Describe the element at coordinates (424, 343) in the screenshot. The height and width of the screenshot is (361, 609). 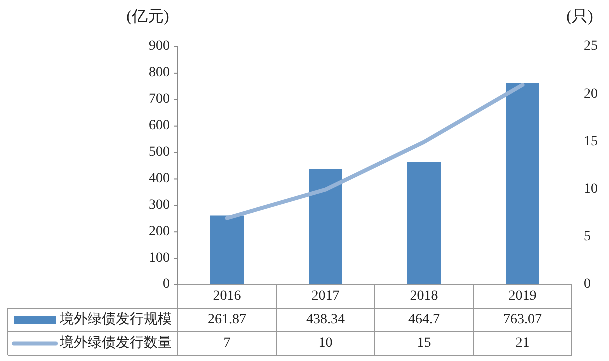
I see `data-label: 15` at that location.